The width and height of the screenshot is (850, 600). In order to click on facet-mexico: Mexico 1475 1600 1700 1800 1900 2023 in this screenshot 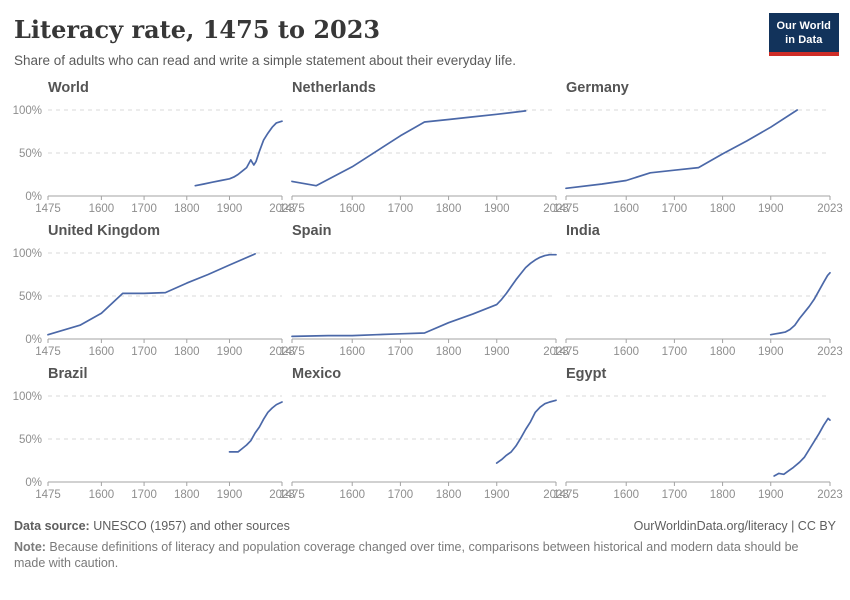, I will do `click(424, 433)`.